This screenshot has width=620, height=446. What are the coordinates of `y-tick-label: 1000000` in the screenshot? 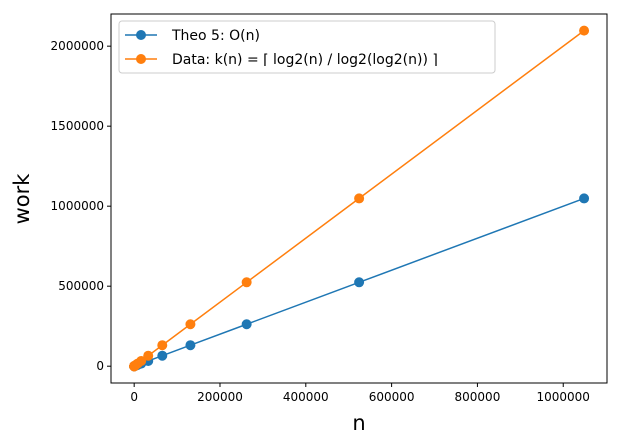 It's located at (77, 206).